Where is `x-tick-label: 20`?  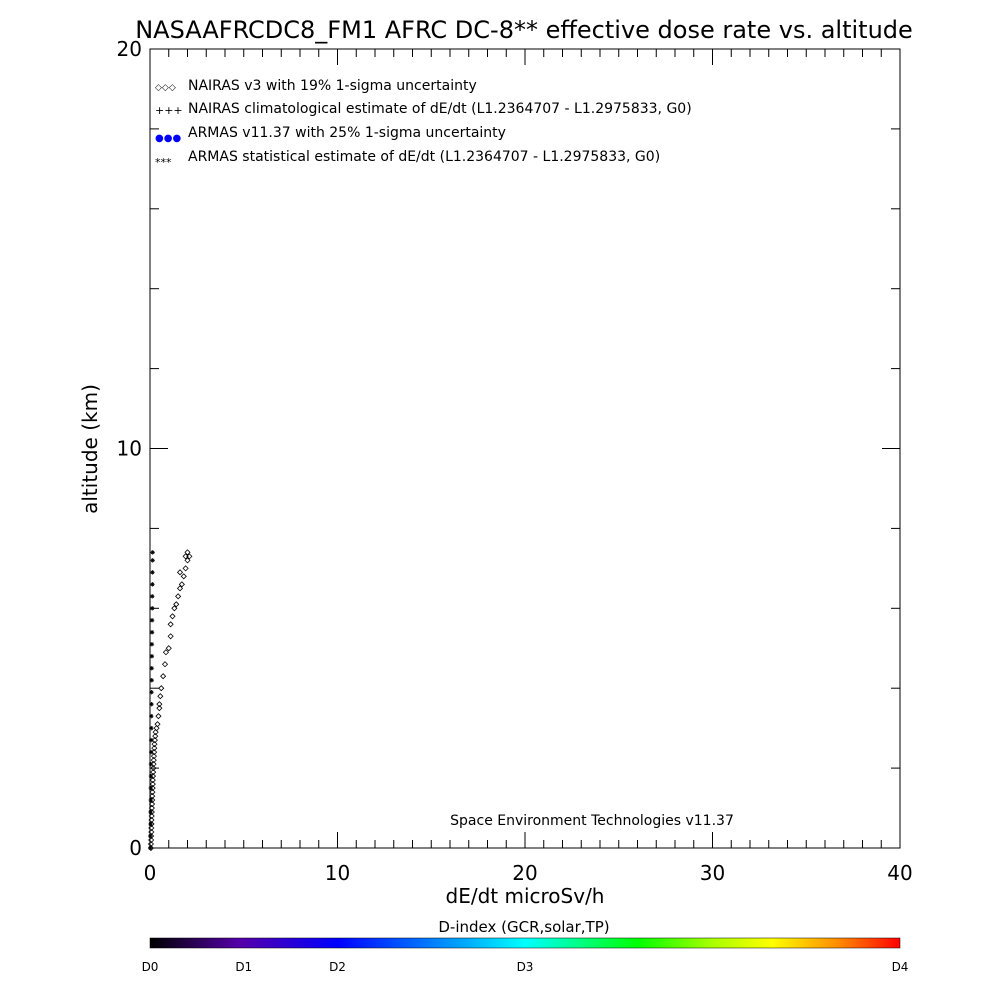
x-tick-label: 20 is located at coordinates (524, 873).